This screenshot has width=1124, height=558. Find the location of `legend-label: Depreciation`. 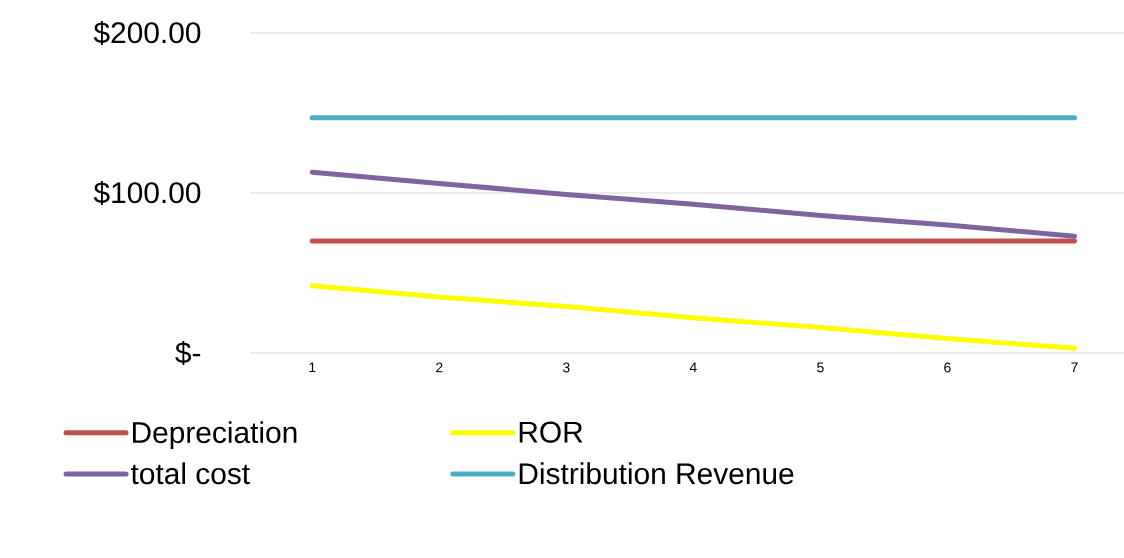

legend-label: Depreciation is located at coordinates (214, 435).